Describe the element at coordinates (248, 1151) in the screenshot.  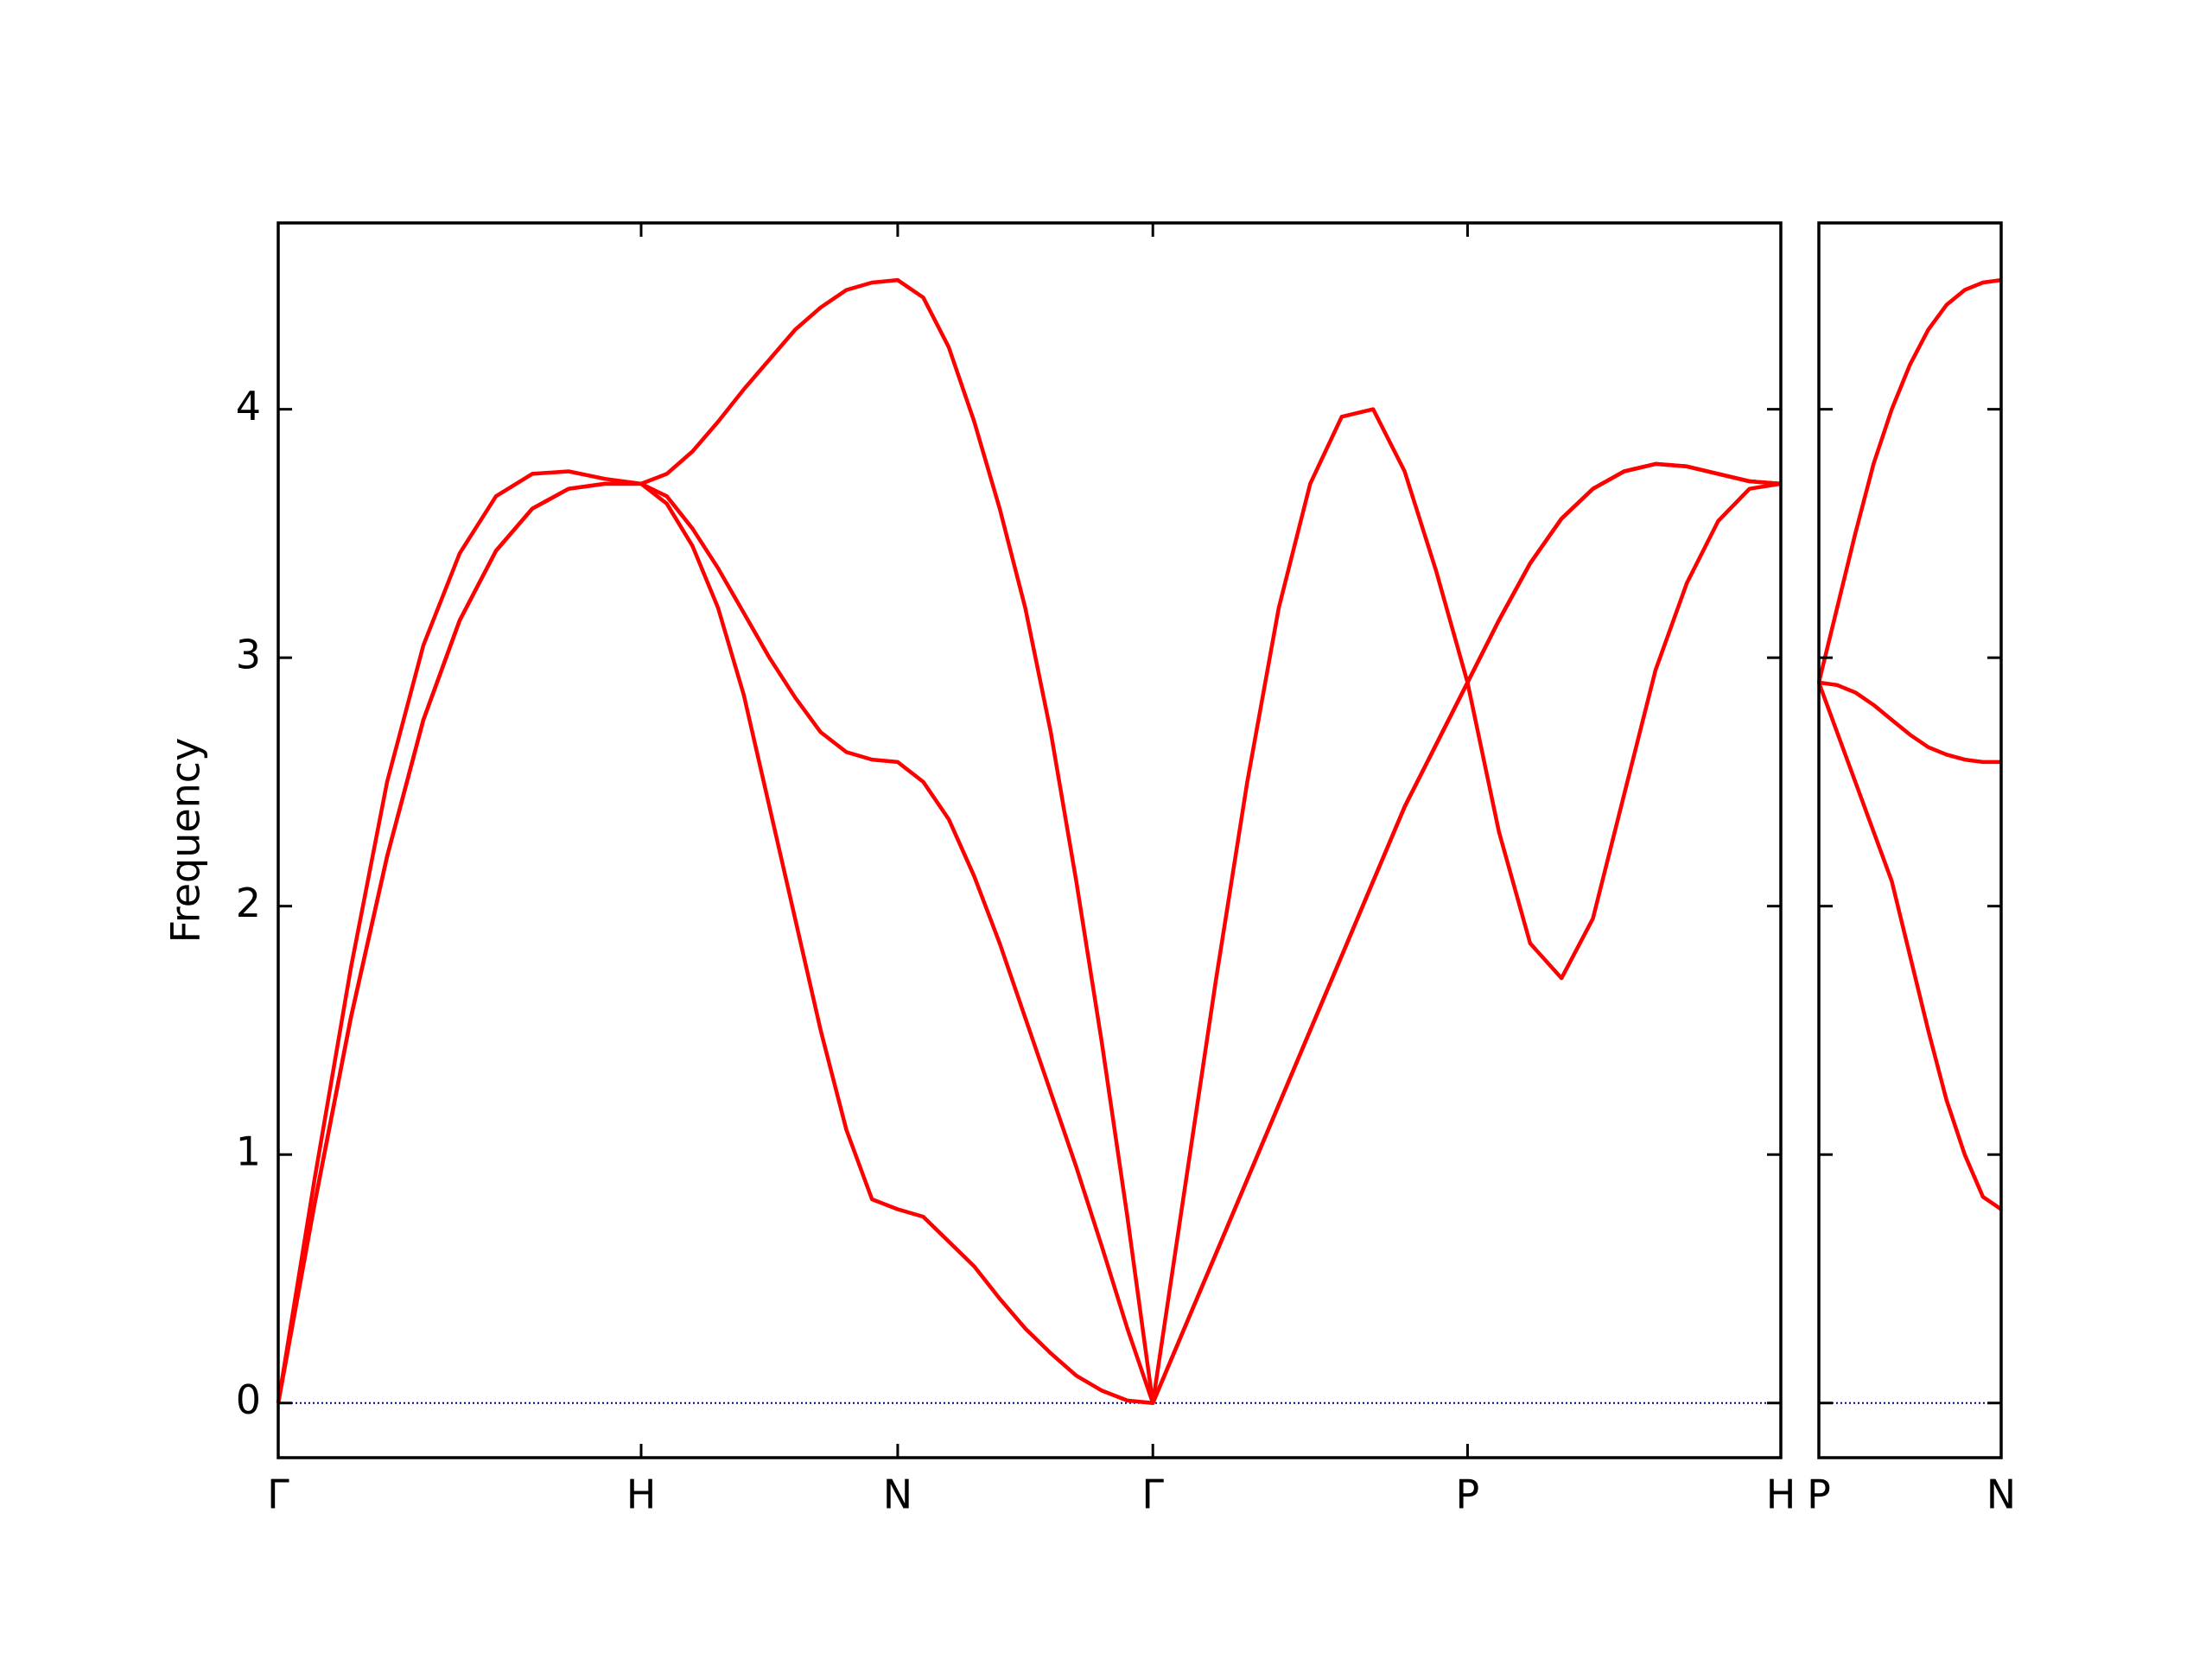
I see `y-tick-label: 1` at that location.